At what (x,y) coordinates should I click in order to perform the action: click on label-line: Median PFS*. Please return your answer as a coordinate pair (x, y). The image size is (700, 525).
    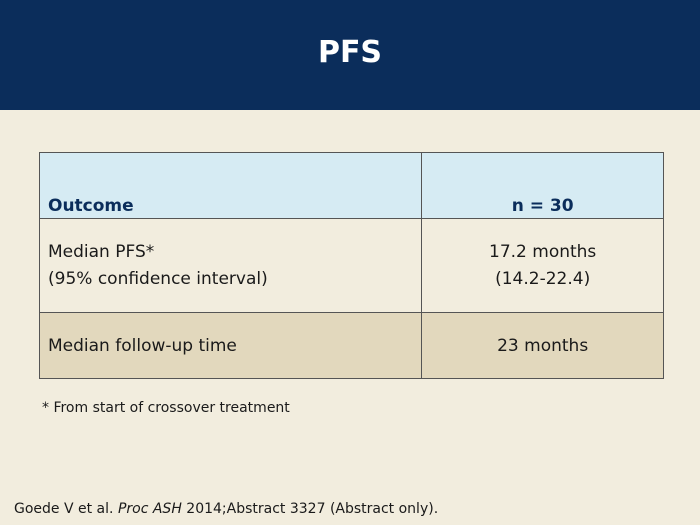
    Looking at the image, I should click on (101, 251).